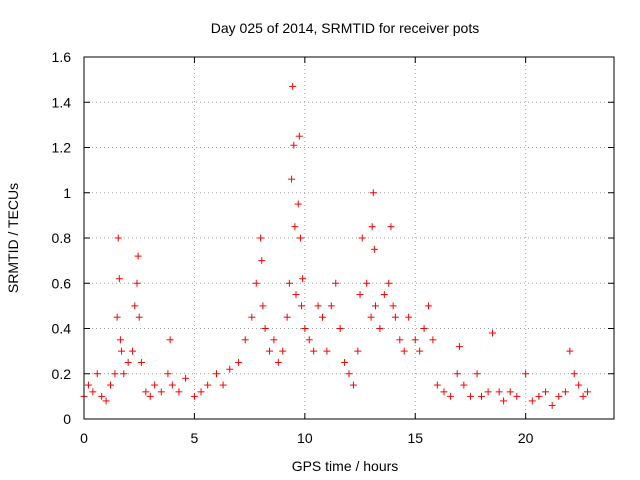  What do you see at coordinates (13, 238) in the screenshot?
I see `y-axis-label: SRMTID / TECUs` at bounding box center [13, 238].